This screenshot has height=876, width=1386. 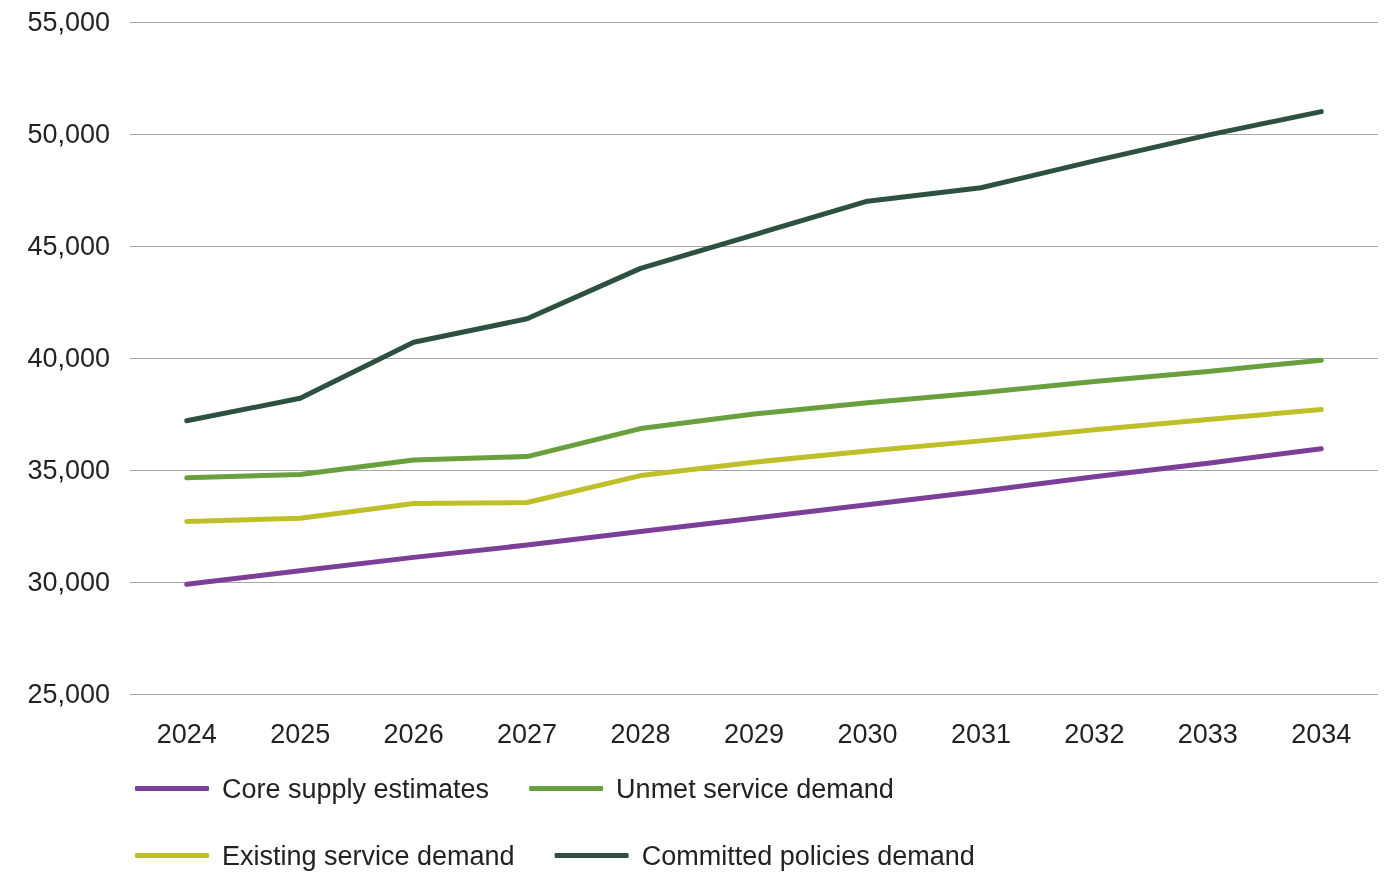 I want to click on legend-label: Committed policies demand, so click(x=808, y=855).